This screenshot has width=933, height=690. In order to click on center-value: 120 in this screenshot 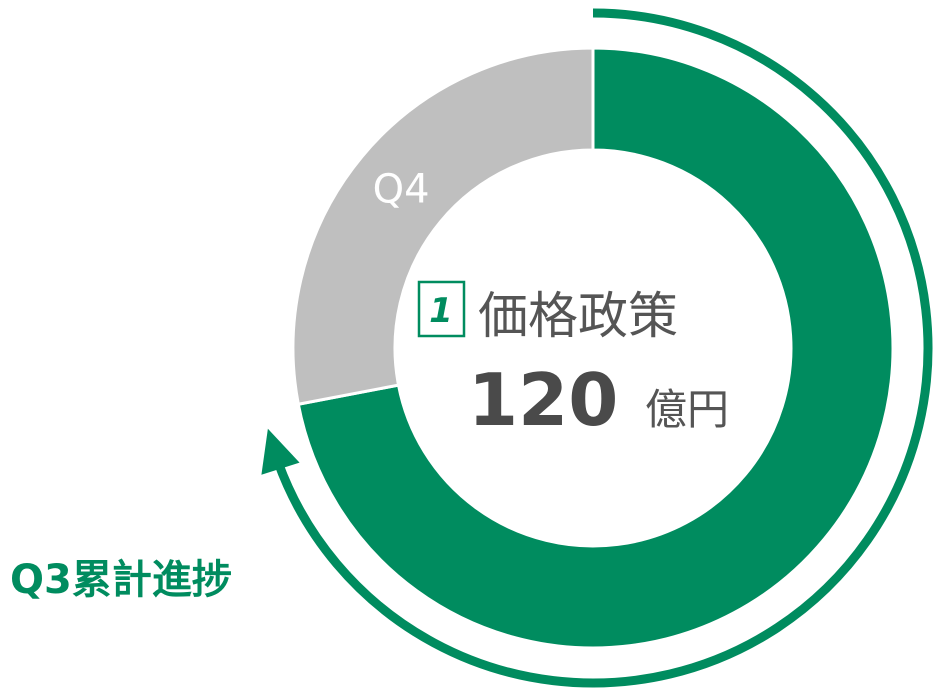, I will do `click(543, 400)`.